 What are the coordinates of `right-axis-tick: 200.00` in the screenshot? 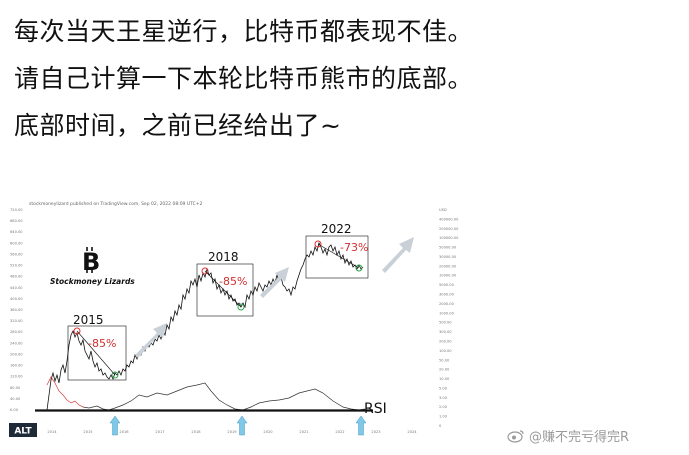 It's located at (445, 341).